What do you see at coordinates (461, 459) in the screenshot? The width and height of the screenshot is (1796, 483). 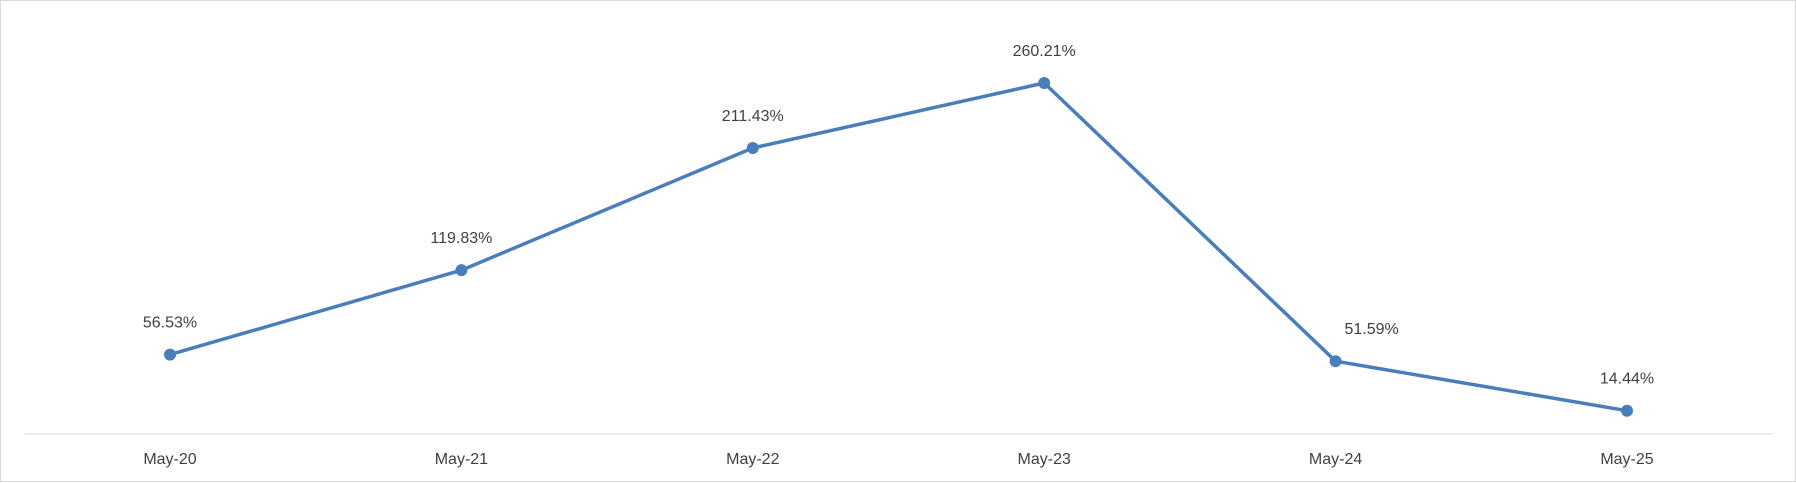 I see `x-tick-label-may-21: May-21` at bounding box center [461, 459].